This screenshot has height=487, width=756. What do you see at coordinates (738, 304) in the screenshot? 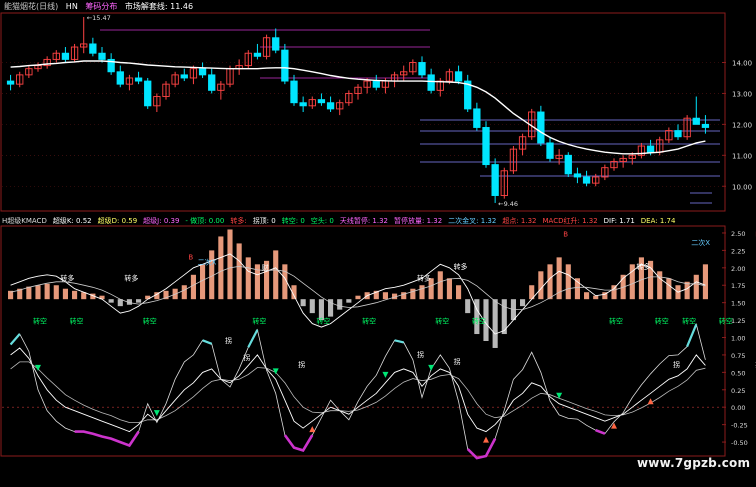
I see `indicator-tick-label: 1.50` at bounding box center [738, 304].